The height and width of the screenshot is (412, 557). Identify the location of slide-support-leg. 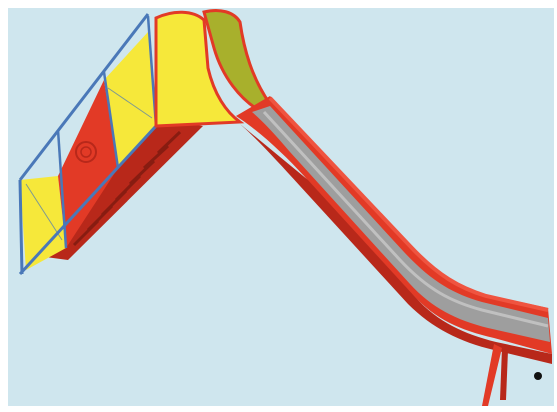
(512, 375).